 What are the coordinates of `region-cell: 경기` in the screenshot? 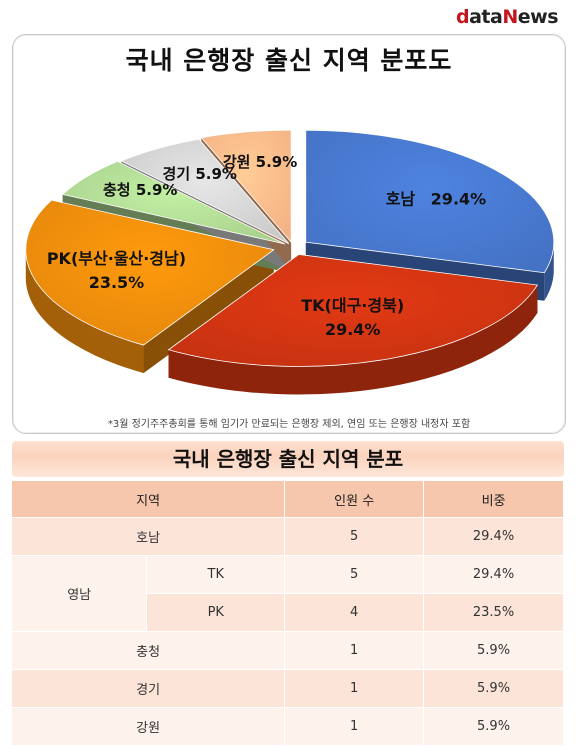 It's located at (149, 688).